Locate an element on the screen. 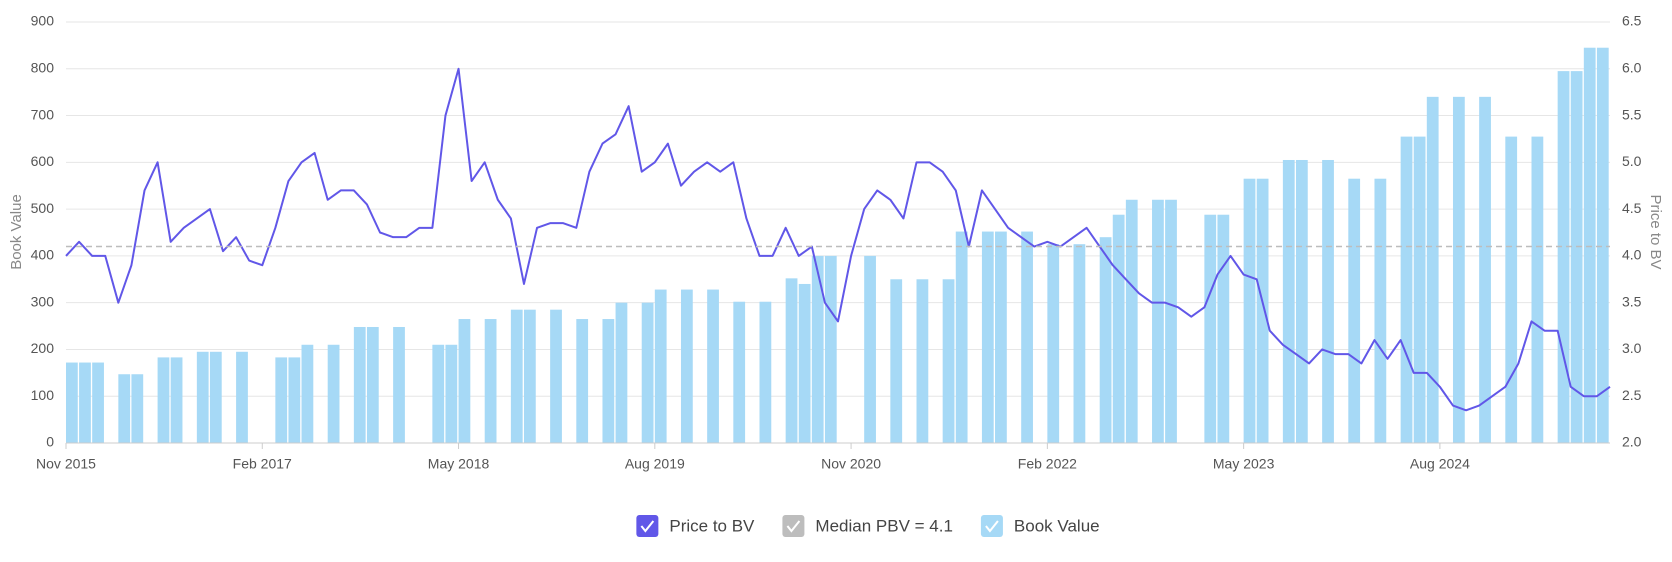 This screenshot has width=1672, height=562. legend-item: Median PBV = 4.1 is located at coordinates (867, 526).